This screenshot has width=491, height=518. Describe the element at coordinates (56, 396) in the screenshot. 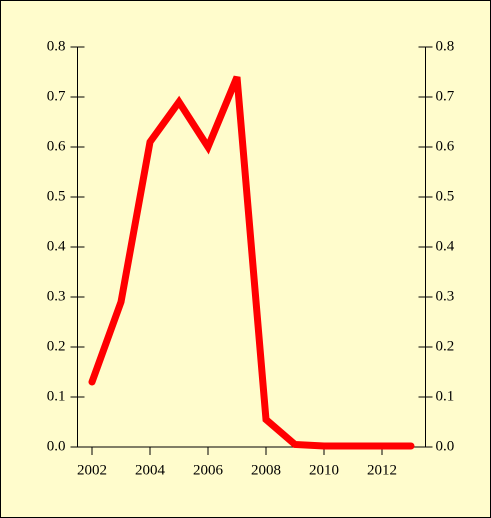

I see `y-tick-label: 0.1` at that location.